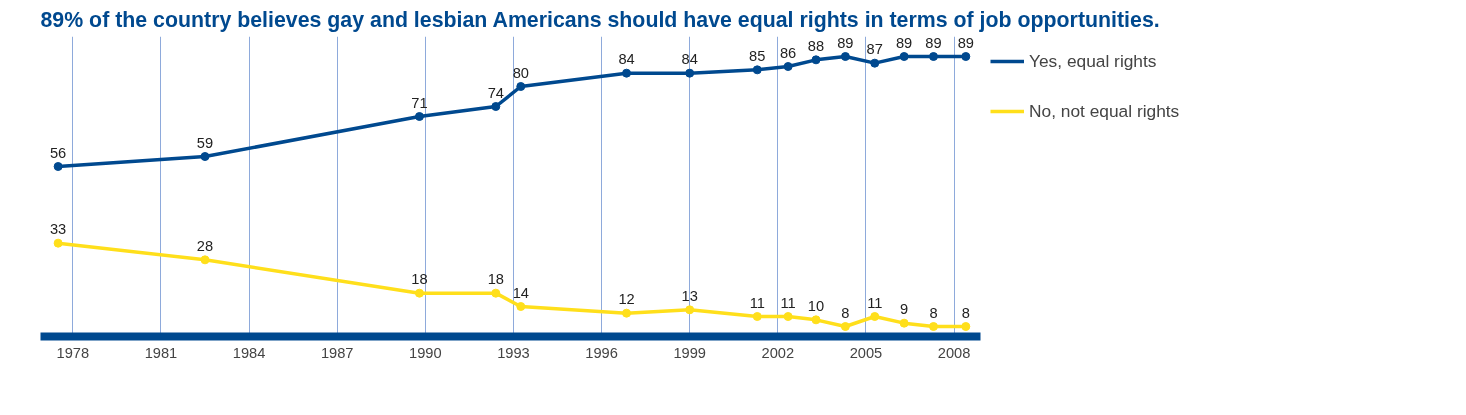  I want to click on data-label: 33, so click(58, 229).